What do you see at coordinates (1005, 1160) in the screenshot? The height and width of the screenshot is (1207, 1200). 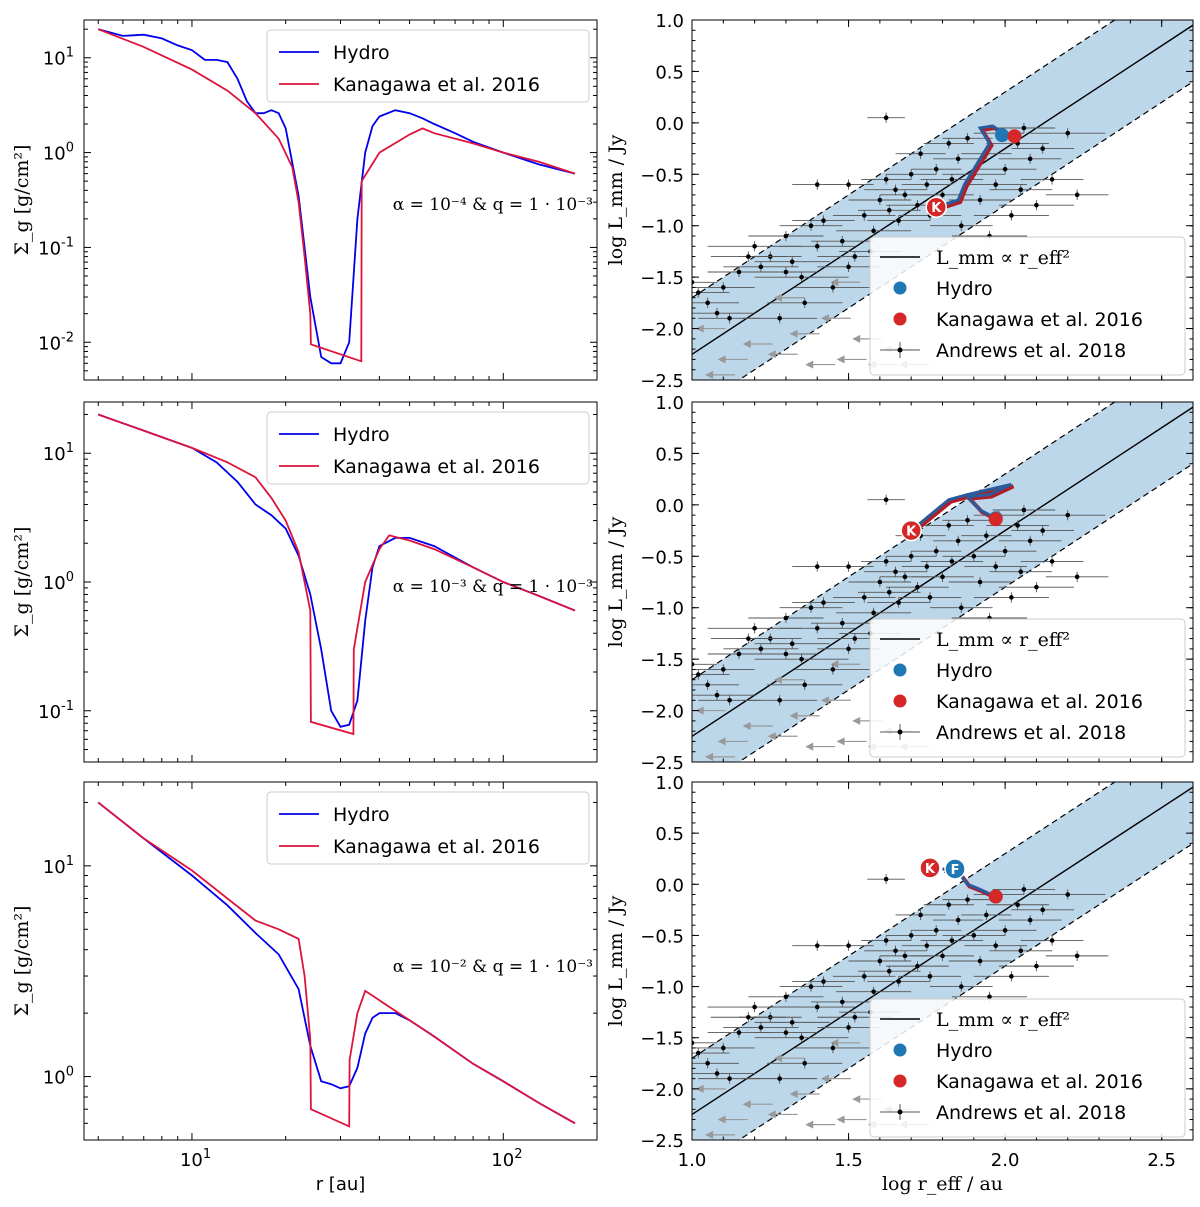 I see `x-tick-label: 2.0` at bounding box center [1005, 1160].